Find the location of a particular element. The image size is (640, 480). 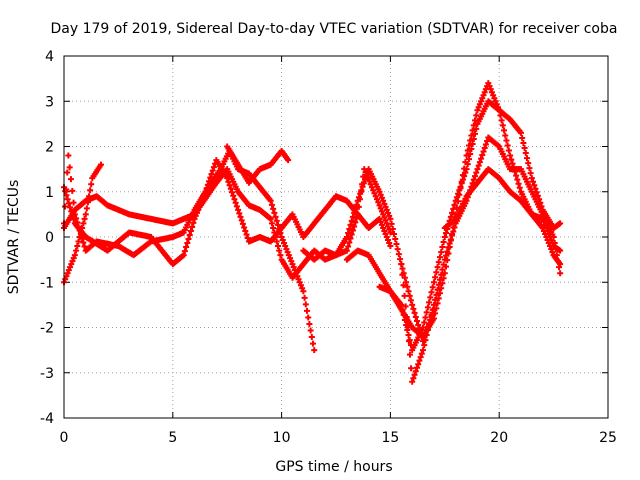

y-tick-label: 3 is located at coordinates (49, 102).